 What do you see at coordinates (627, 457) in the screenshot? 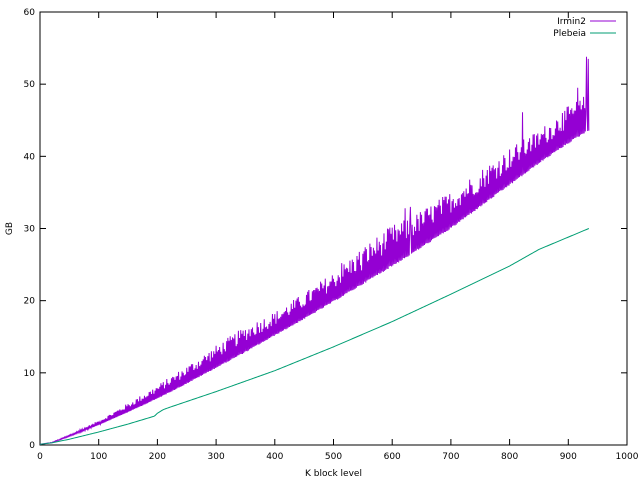
I see `x-tick-label: 1000` at bounding box center [627, 457].